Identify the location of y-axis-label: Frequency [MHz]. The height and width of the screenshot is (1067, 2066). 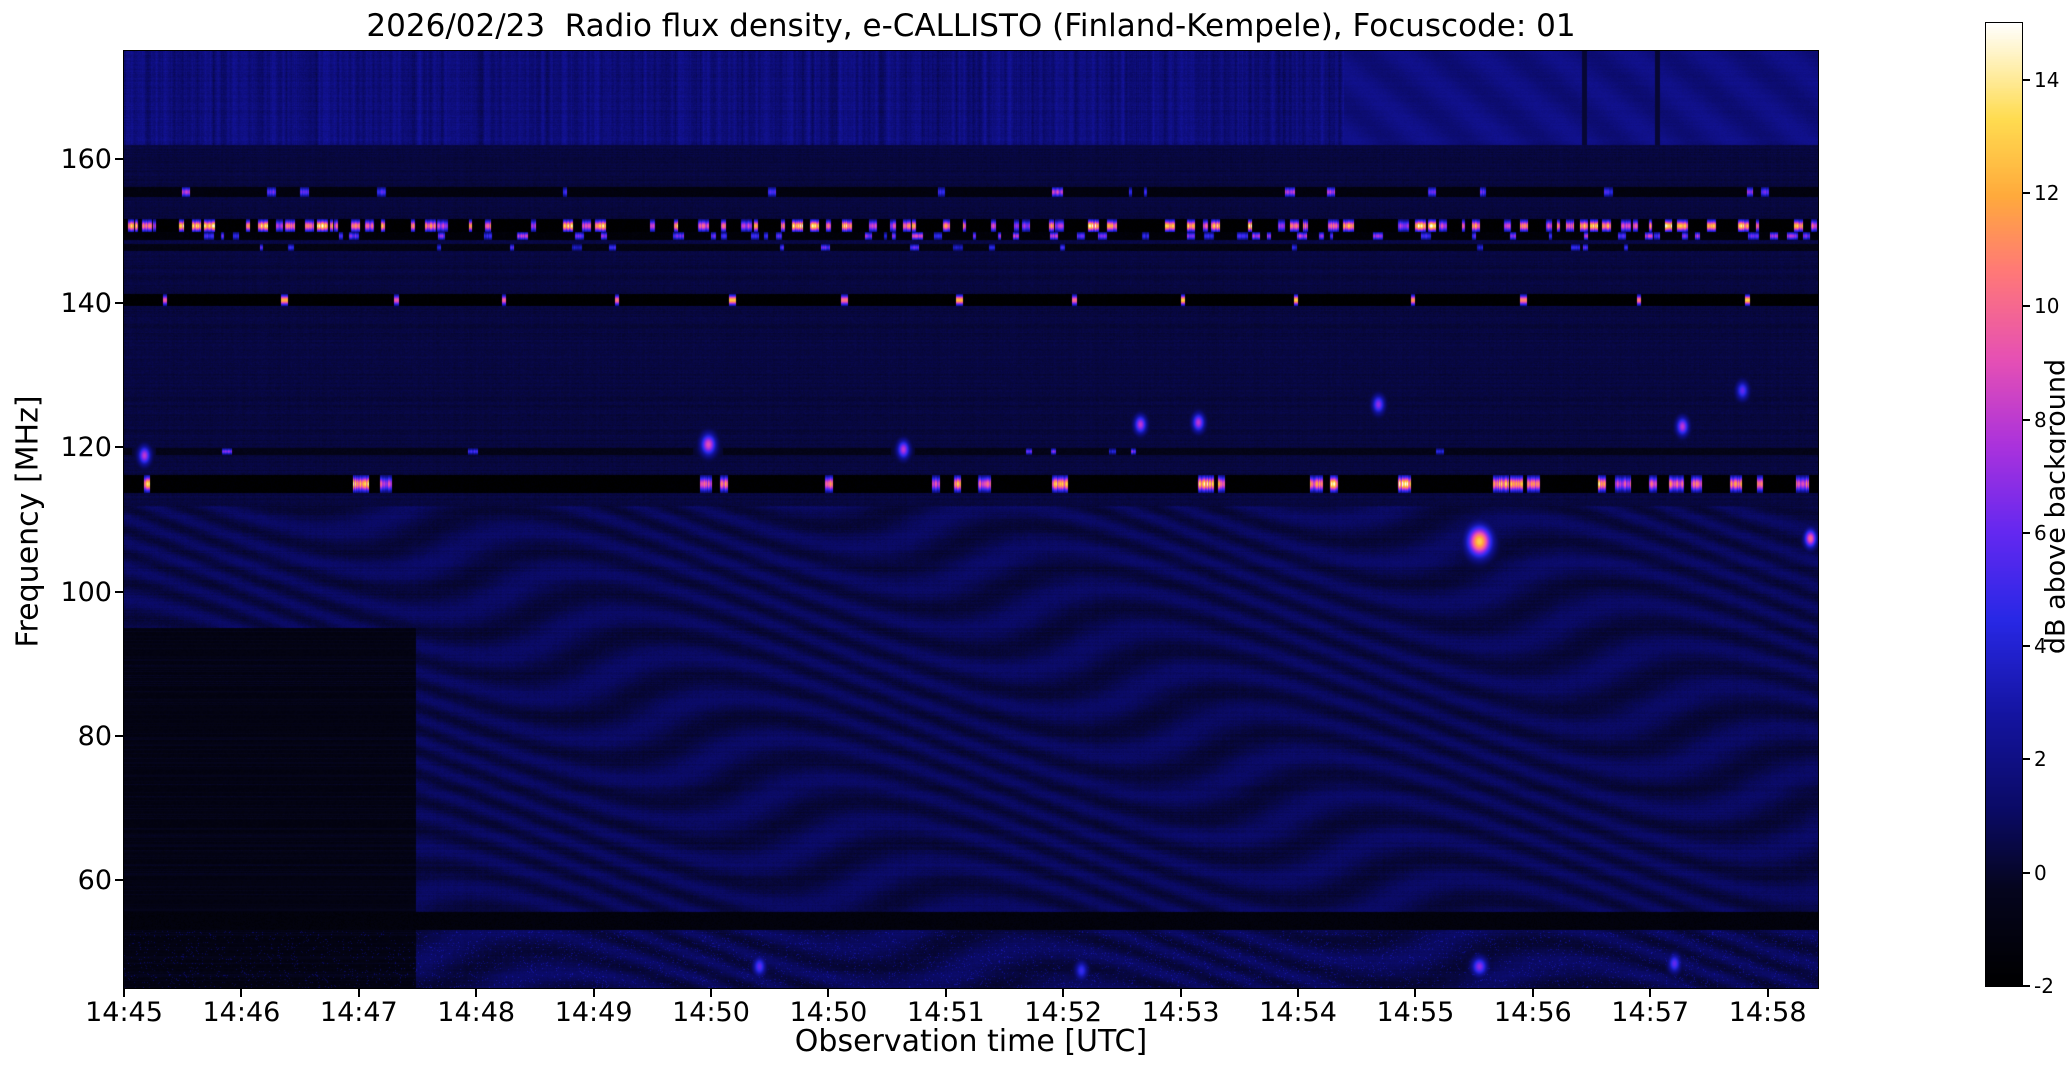
(28, 521).